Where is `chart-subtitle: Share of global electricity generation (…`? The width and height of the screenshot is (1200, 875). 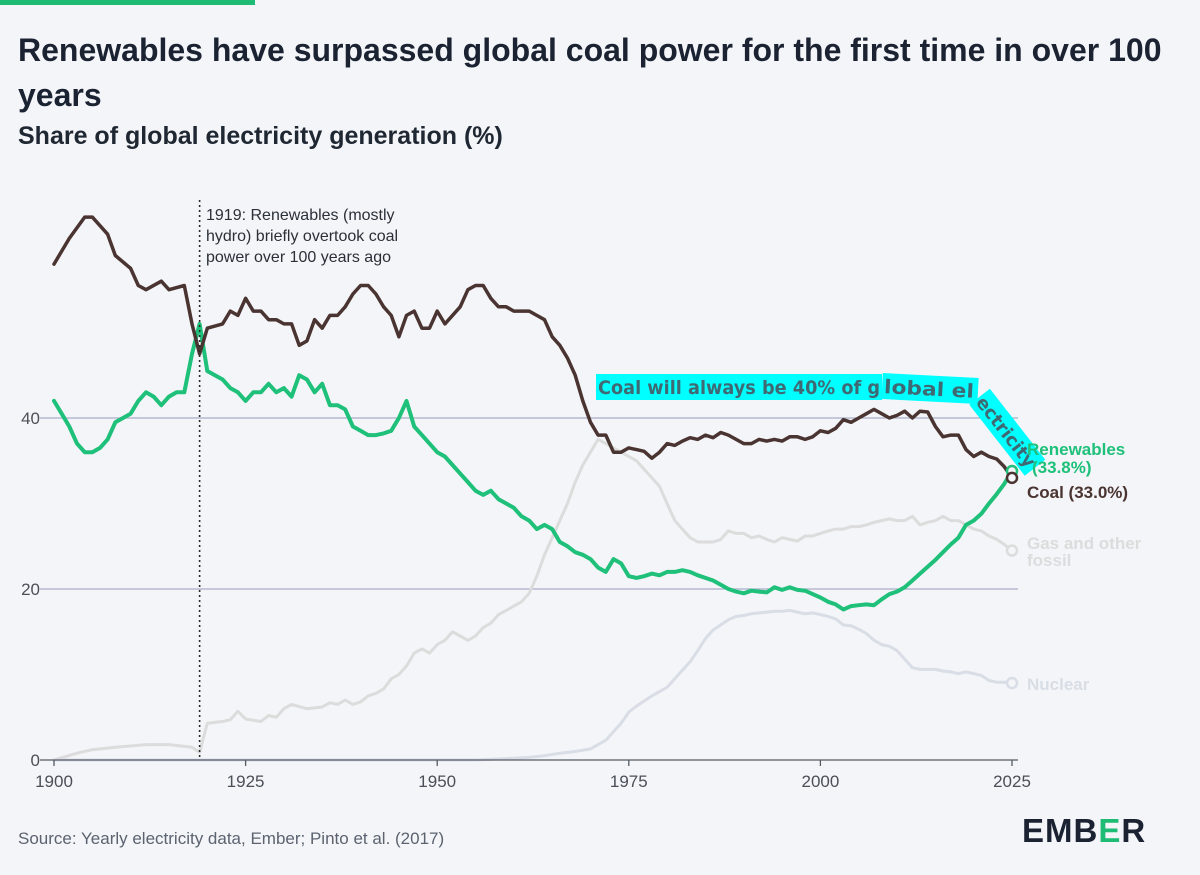 chart-subtitle: Share of global electricity generation (… is located at coordinates (260, 136).